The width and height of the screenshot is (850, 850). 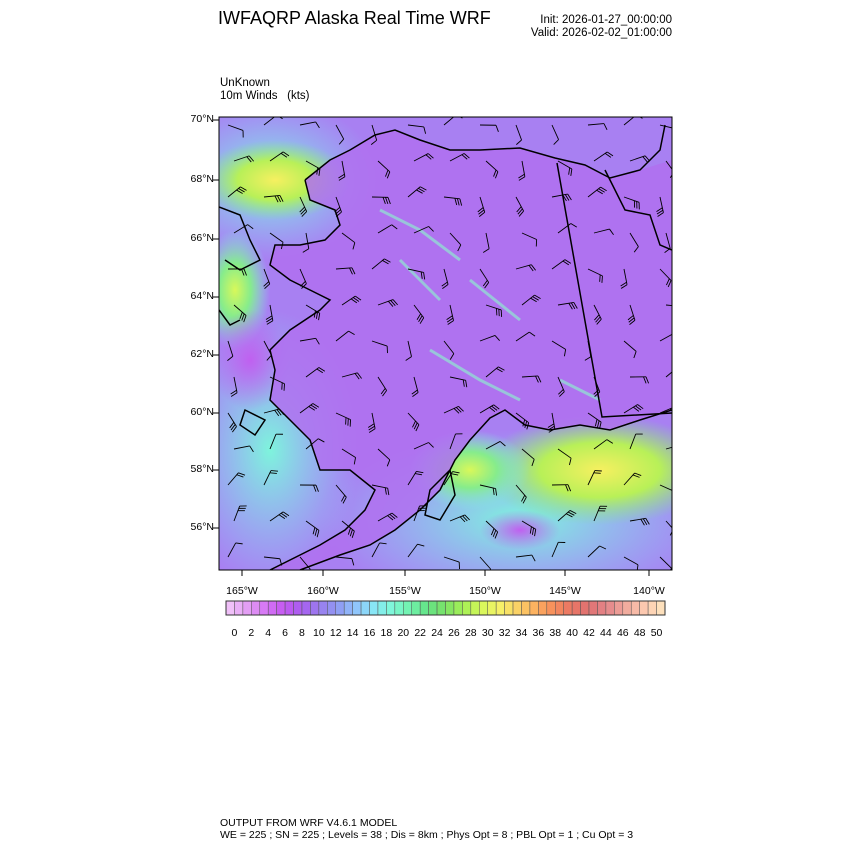 I want to click on colorbar-label: 30, so click(x=487, y=633).